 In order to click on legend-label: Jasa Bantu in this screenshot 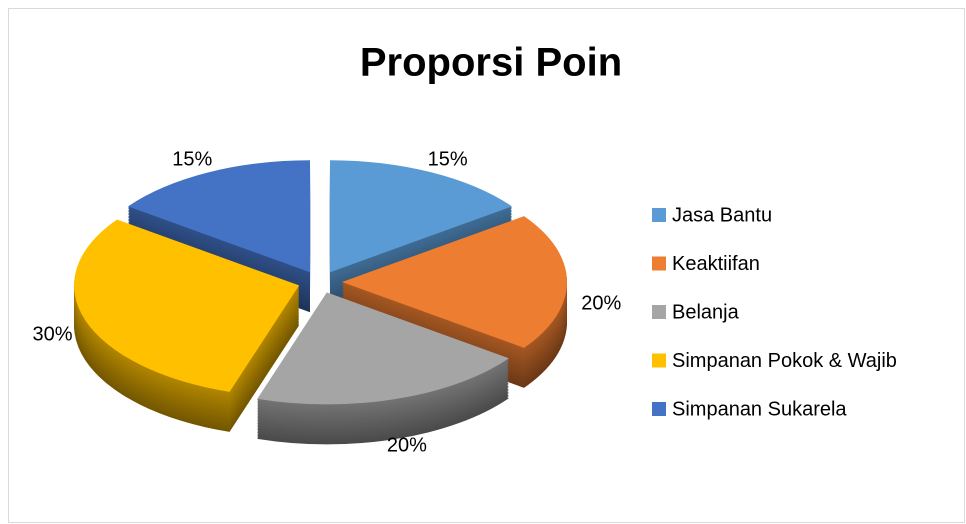, I will do `click(722, 215)`.